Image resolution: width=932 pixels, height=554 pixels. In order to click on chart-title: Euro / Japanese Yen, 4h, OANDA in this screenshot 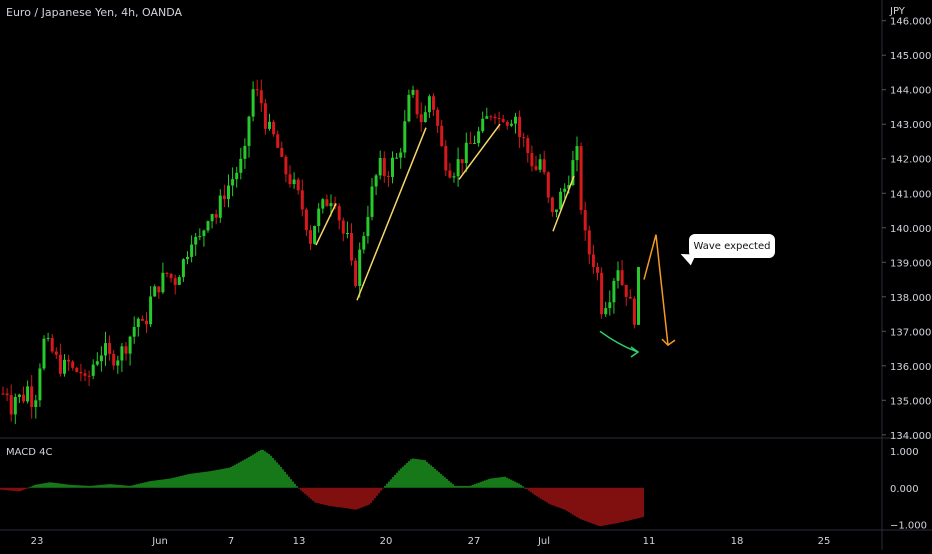, I will do `click(94, 12)`.